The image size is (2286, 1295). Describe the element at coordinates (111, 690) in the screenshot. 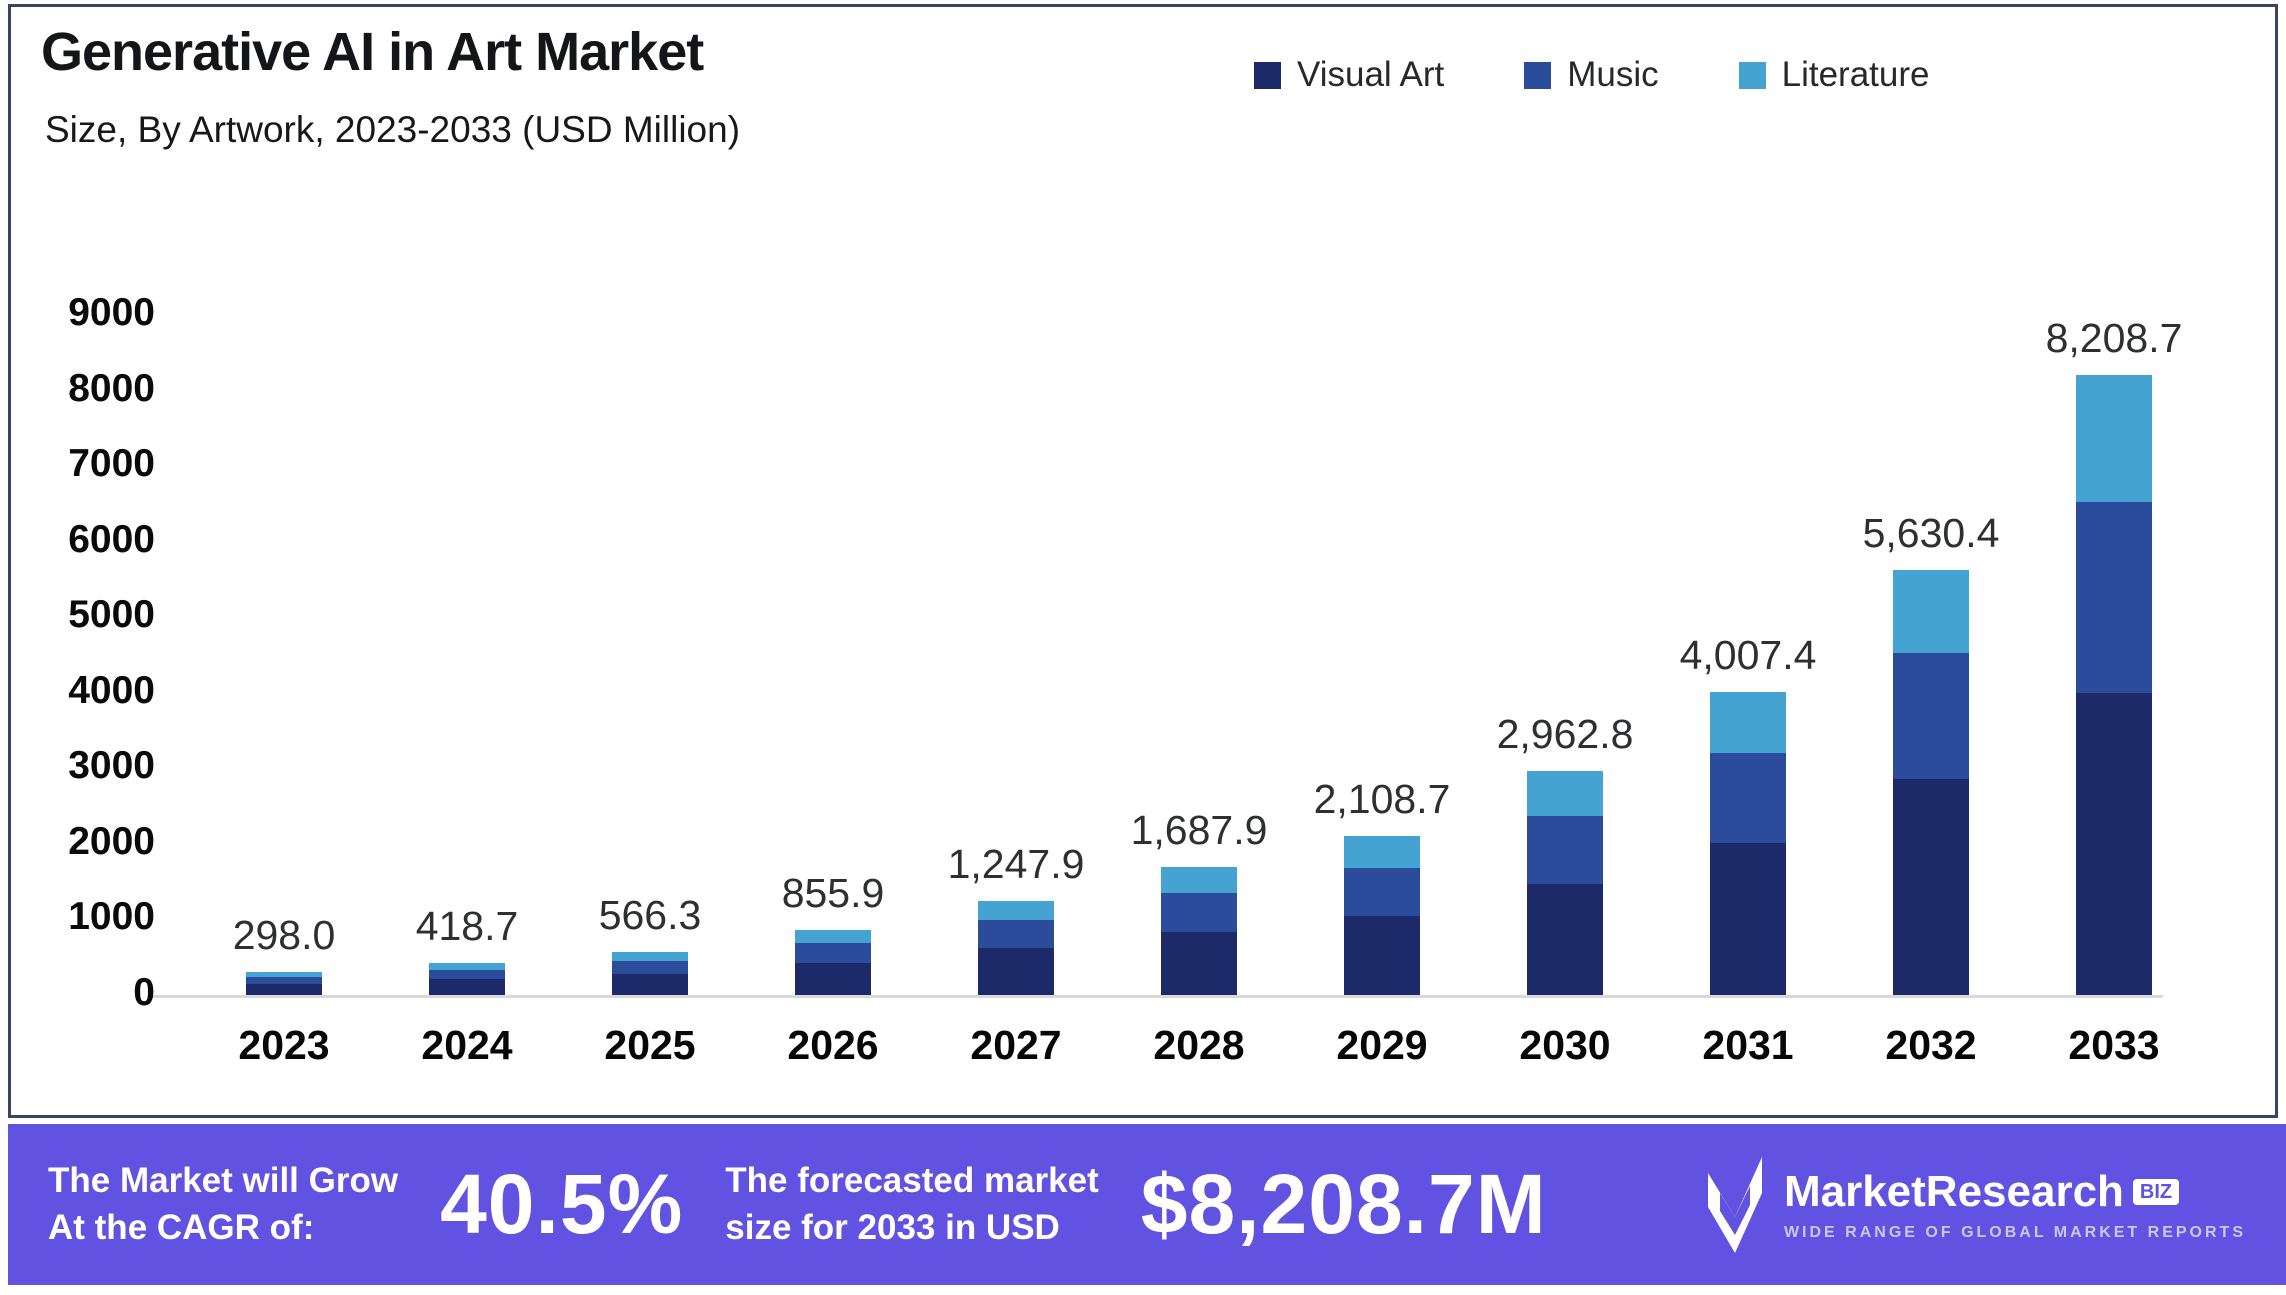

I see `y-tick-label: 4000` at that location.